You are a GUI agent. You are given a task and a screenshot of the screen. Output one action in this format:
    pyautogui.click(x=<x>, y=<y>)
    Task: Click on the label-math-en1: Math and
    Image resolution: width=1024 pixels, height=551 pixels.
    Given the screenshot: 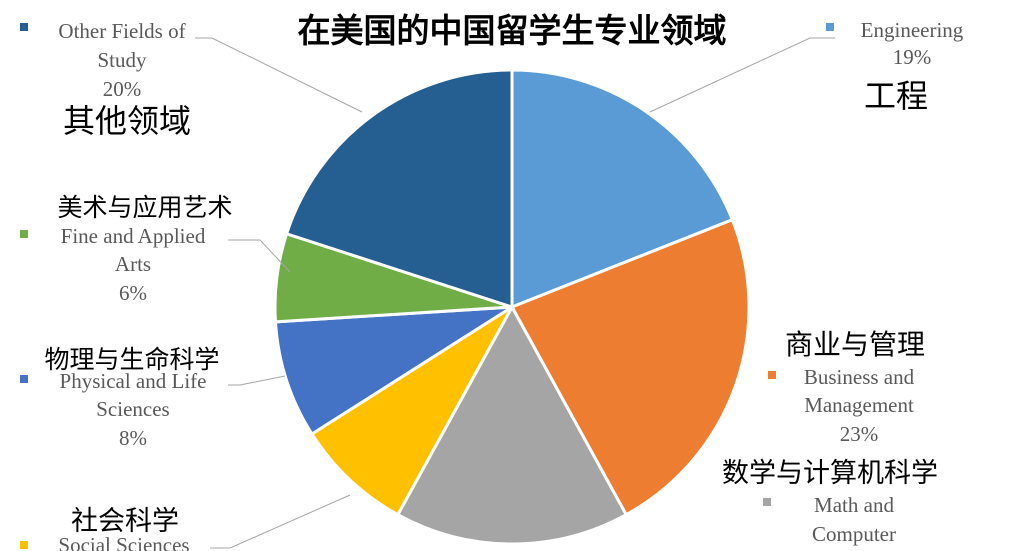 What is the action you would take?
    pyautogui.click(x=854, y=505)
    